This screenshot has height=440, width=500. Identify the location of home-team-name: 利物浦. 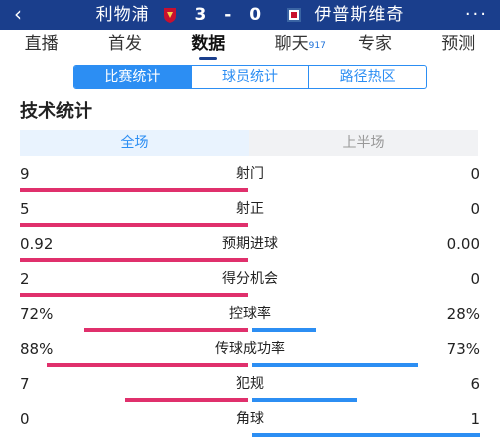
(122, 15).